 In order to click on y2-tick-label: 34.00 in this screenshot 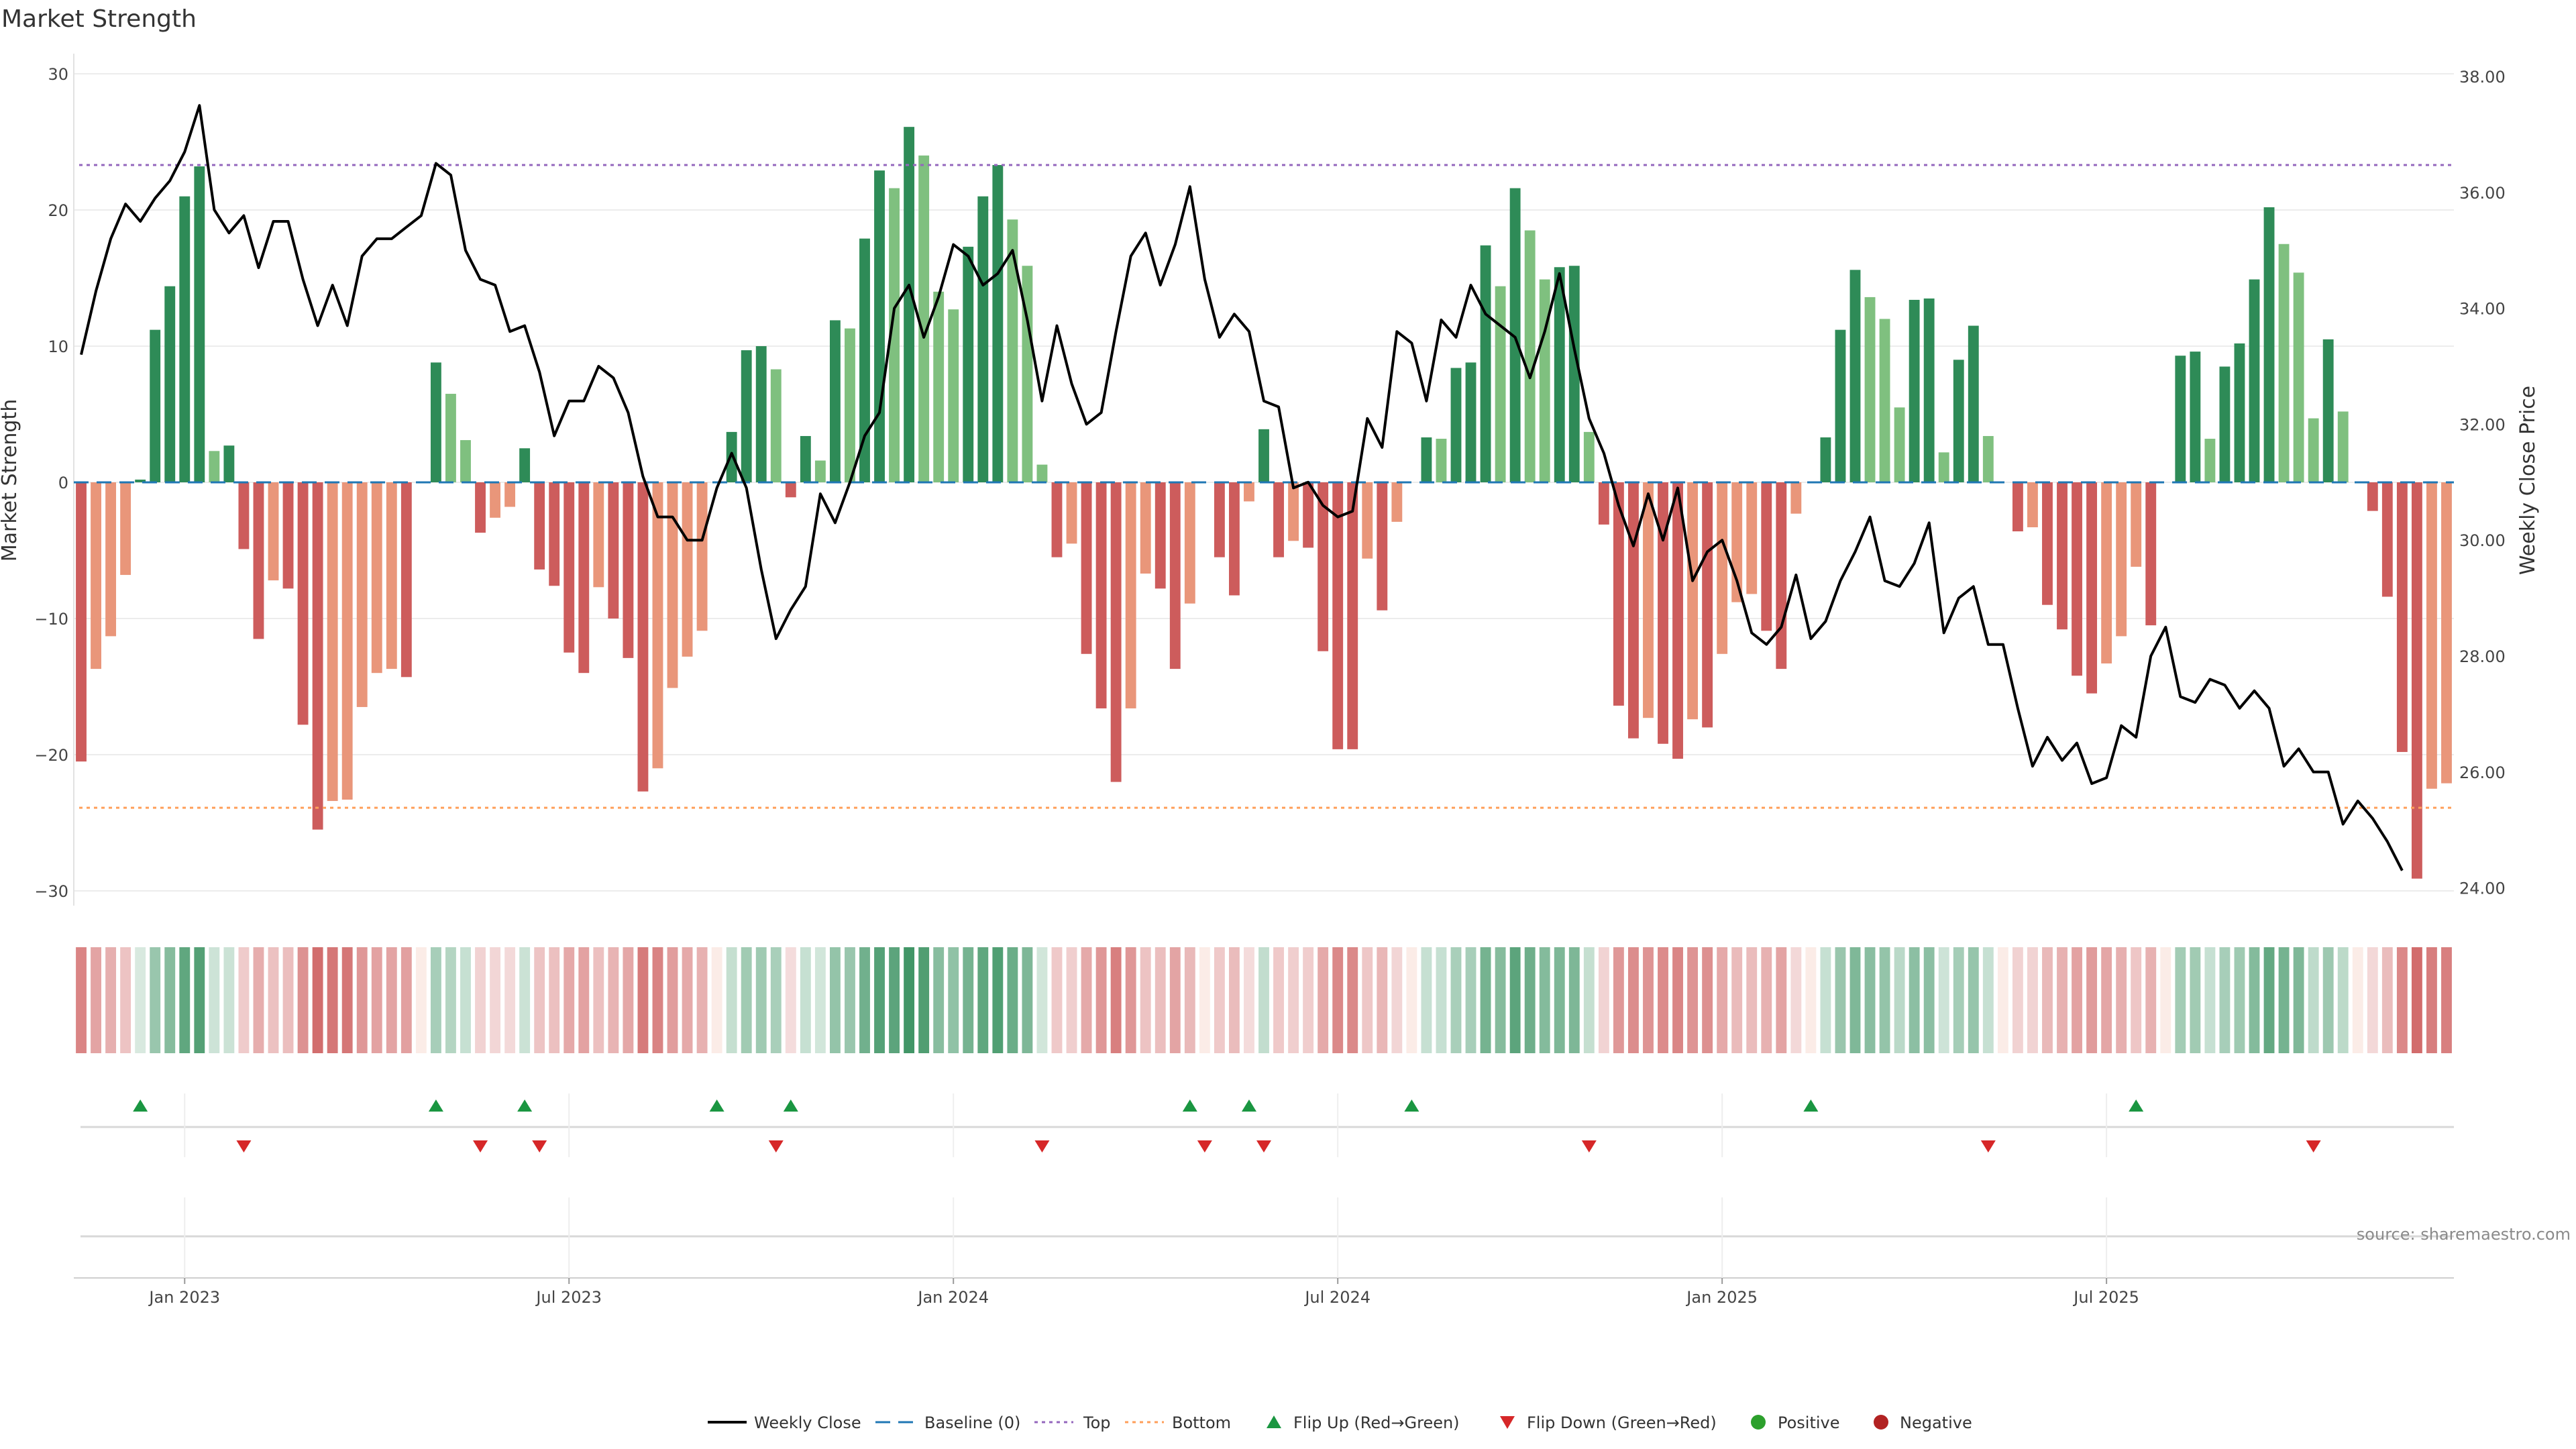, I will do `click(2482, 309)`.